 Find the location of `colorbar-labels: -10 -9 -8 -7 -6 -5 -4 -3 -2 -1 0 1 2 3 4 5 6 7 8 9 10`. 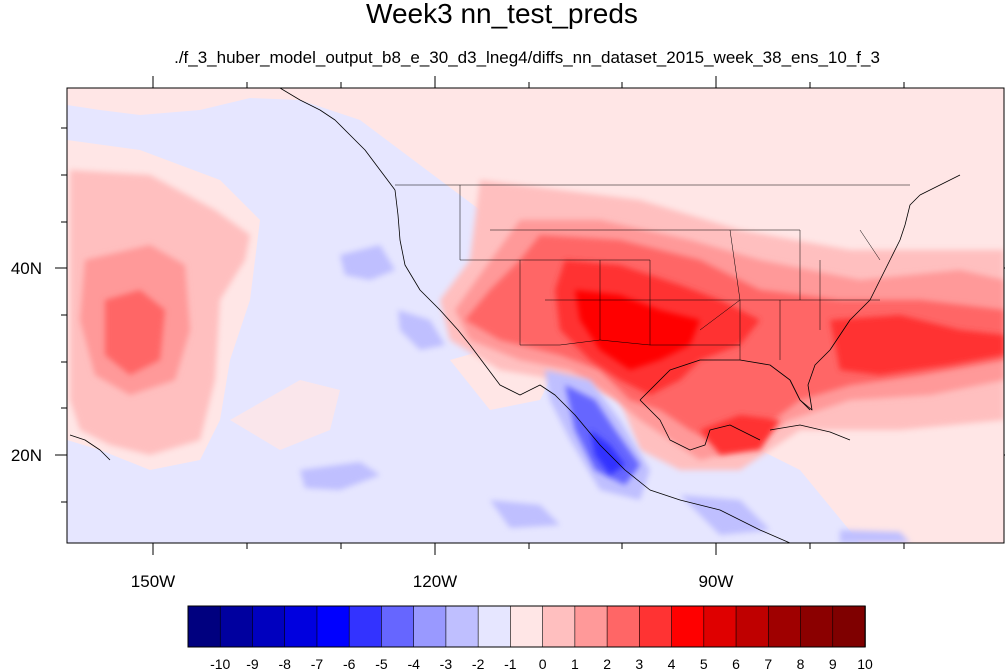

colorbar-labels: -10 -9 -8 -7 -6 -5 -4 -3 -2 -1 0 1 2 3 4 5 6 7 8 9 10 is located at coordinates (541, 664).